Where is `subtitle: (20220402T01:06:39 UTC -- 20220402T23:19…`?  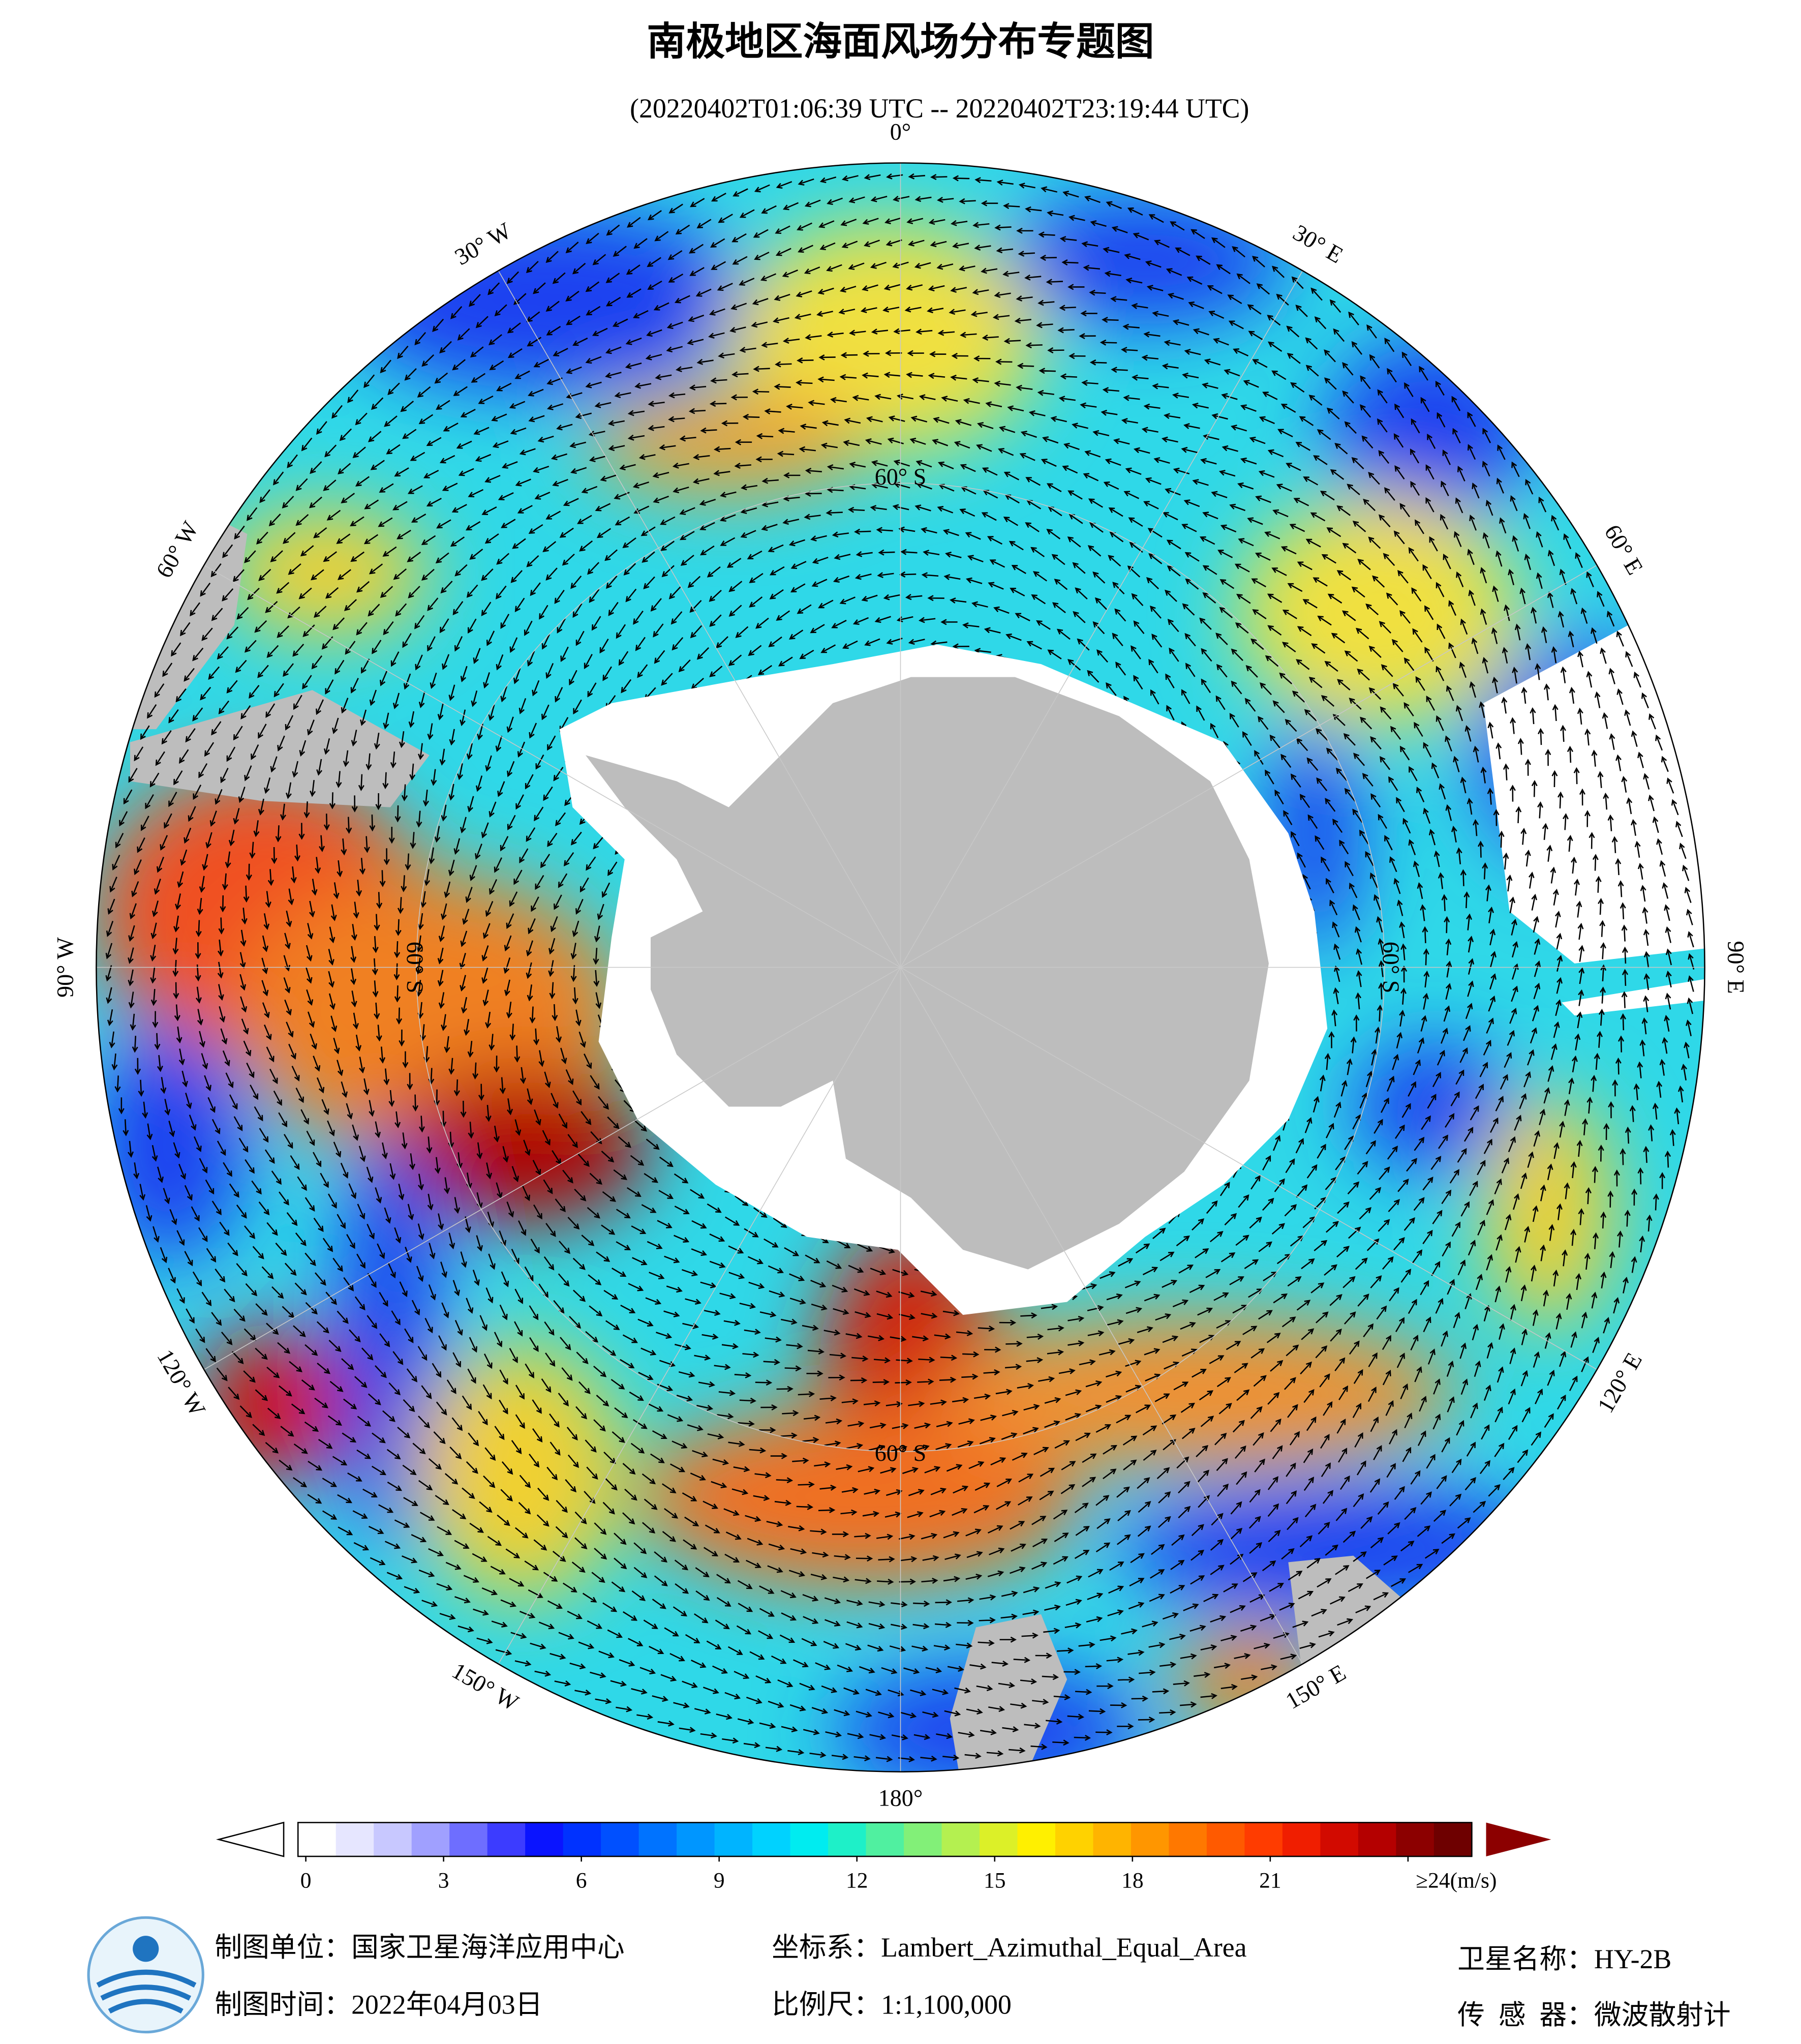
subtitle: (20220402T01:06:39 UTC -- 20220402T23:19… is located at coordinates (939, 108).